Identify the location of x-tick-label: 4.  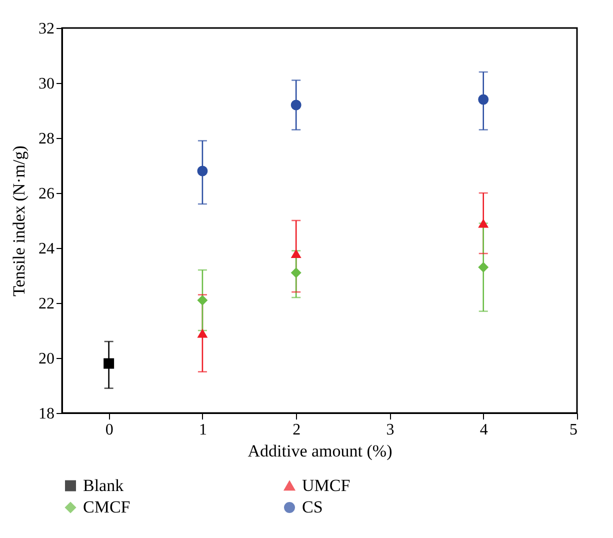
(484, 430).